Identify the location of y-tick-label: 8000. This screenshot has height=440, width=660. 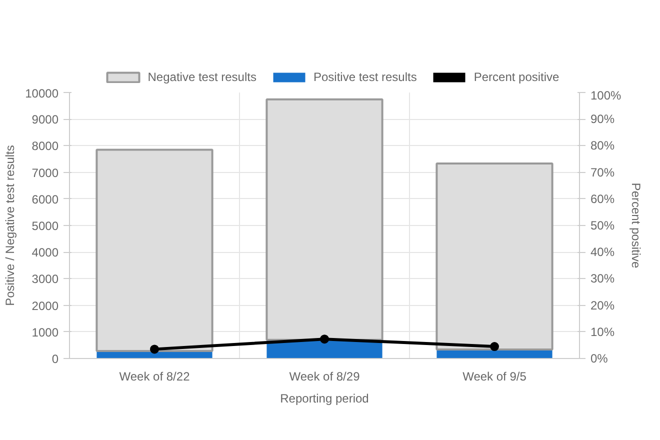
(45, 146).